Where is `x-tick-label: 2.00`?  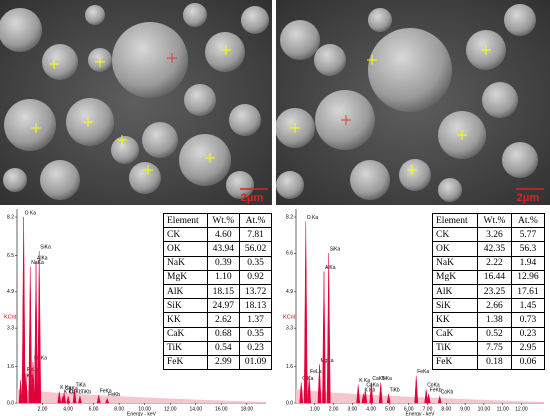 x-tick-label: 2.00 is located at coordinates (334, 409).